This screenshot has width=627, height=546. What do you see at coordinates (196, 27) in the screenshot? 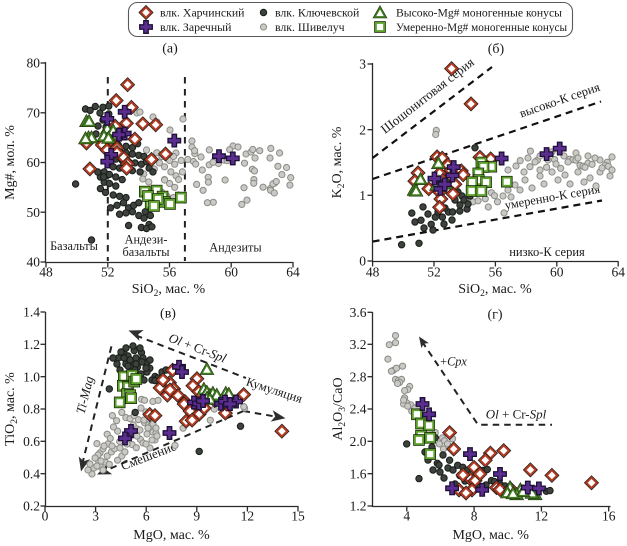
I see `svg-text: влк. Заречный` at bounding box center [196, 27].